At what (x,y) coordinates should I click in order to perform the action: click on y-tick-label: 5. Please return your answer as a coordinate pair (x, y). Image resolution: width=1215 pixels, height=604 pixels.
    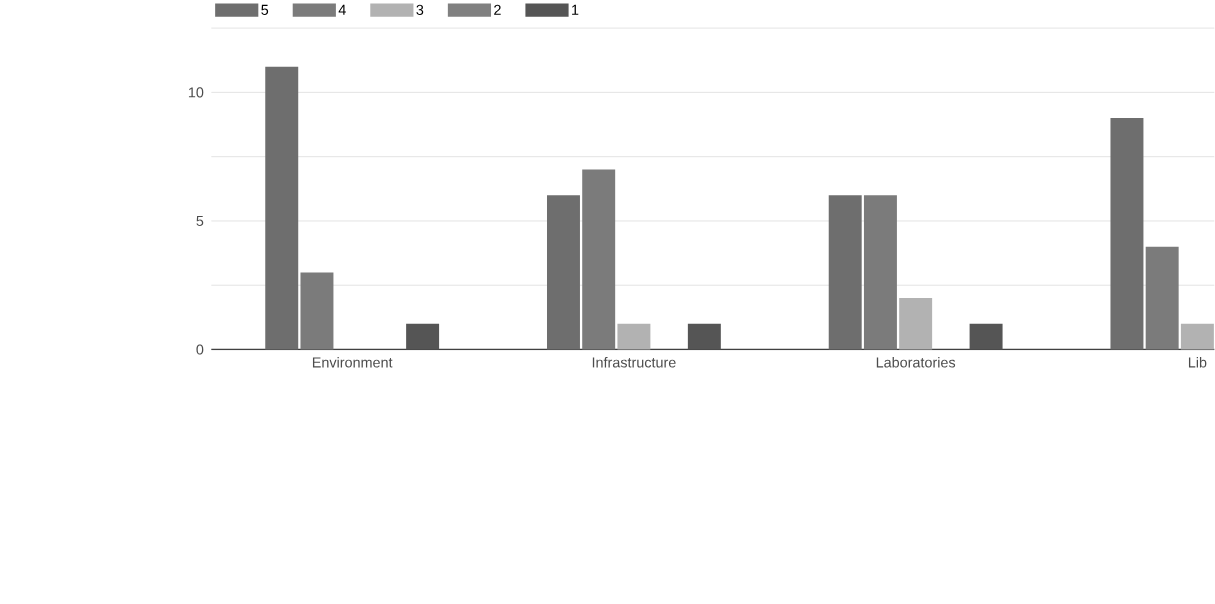
    Looking at the image, I should click on (200, 220).